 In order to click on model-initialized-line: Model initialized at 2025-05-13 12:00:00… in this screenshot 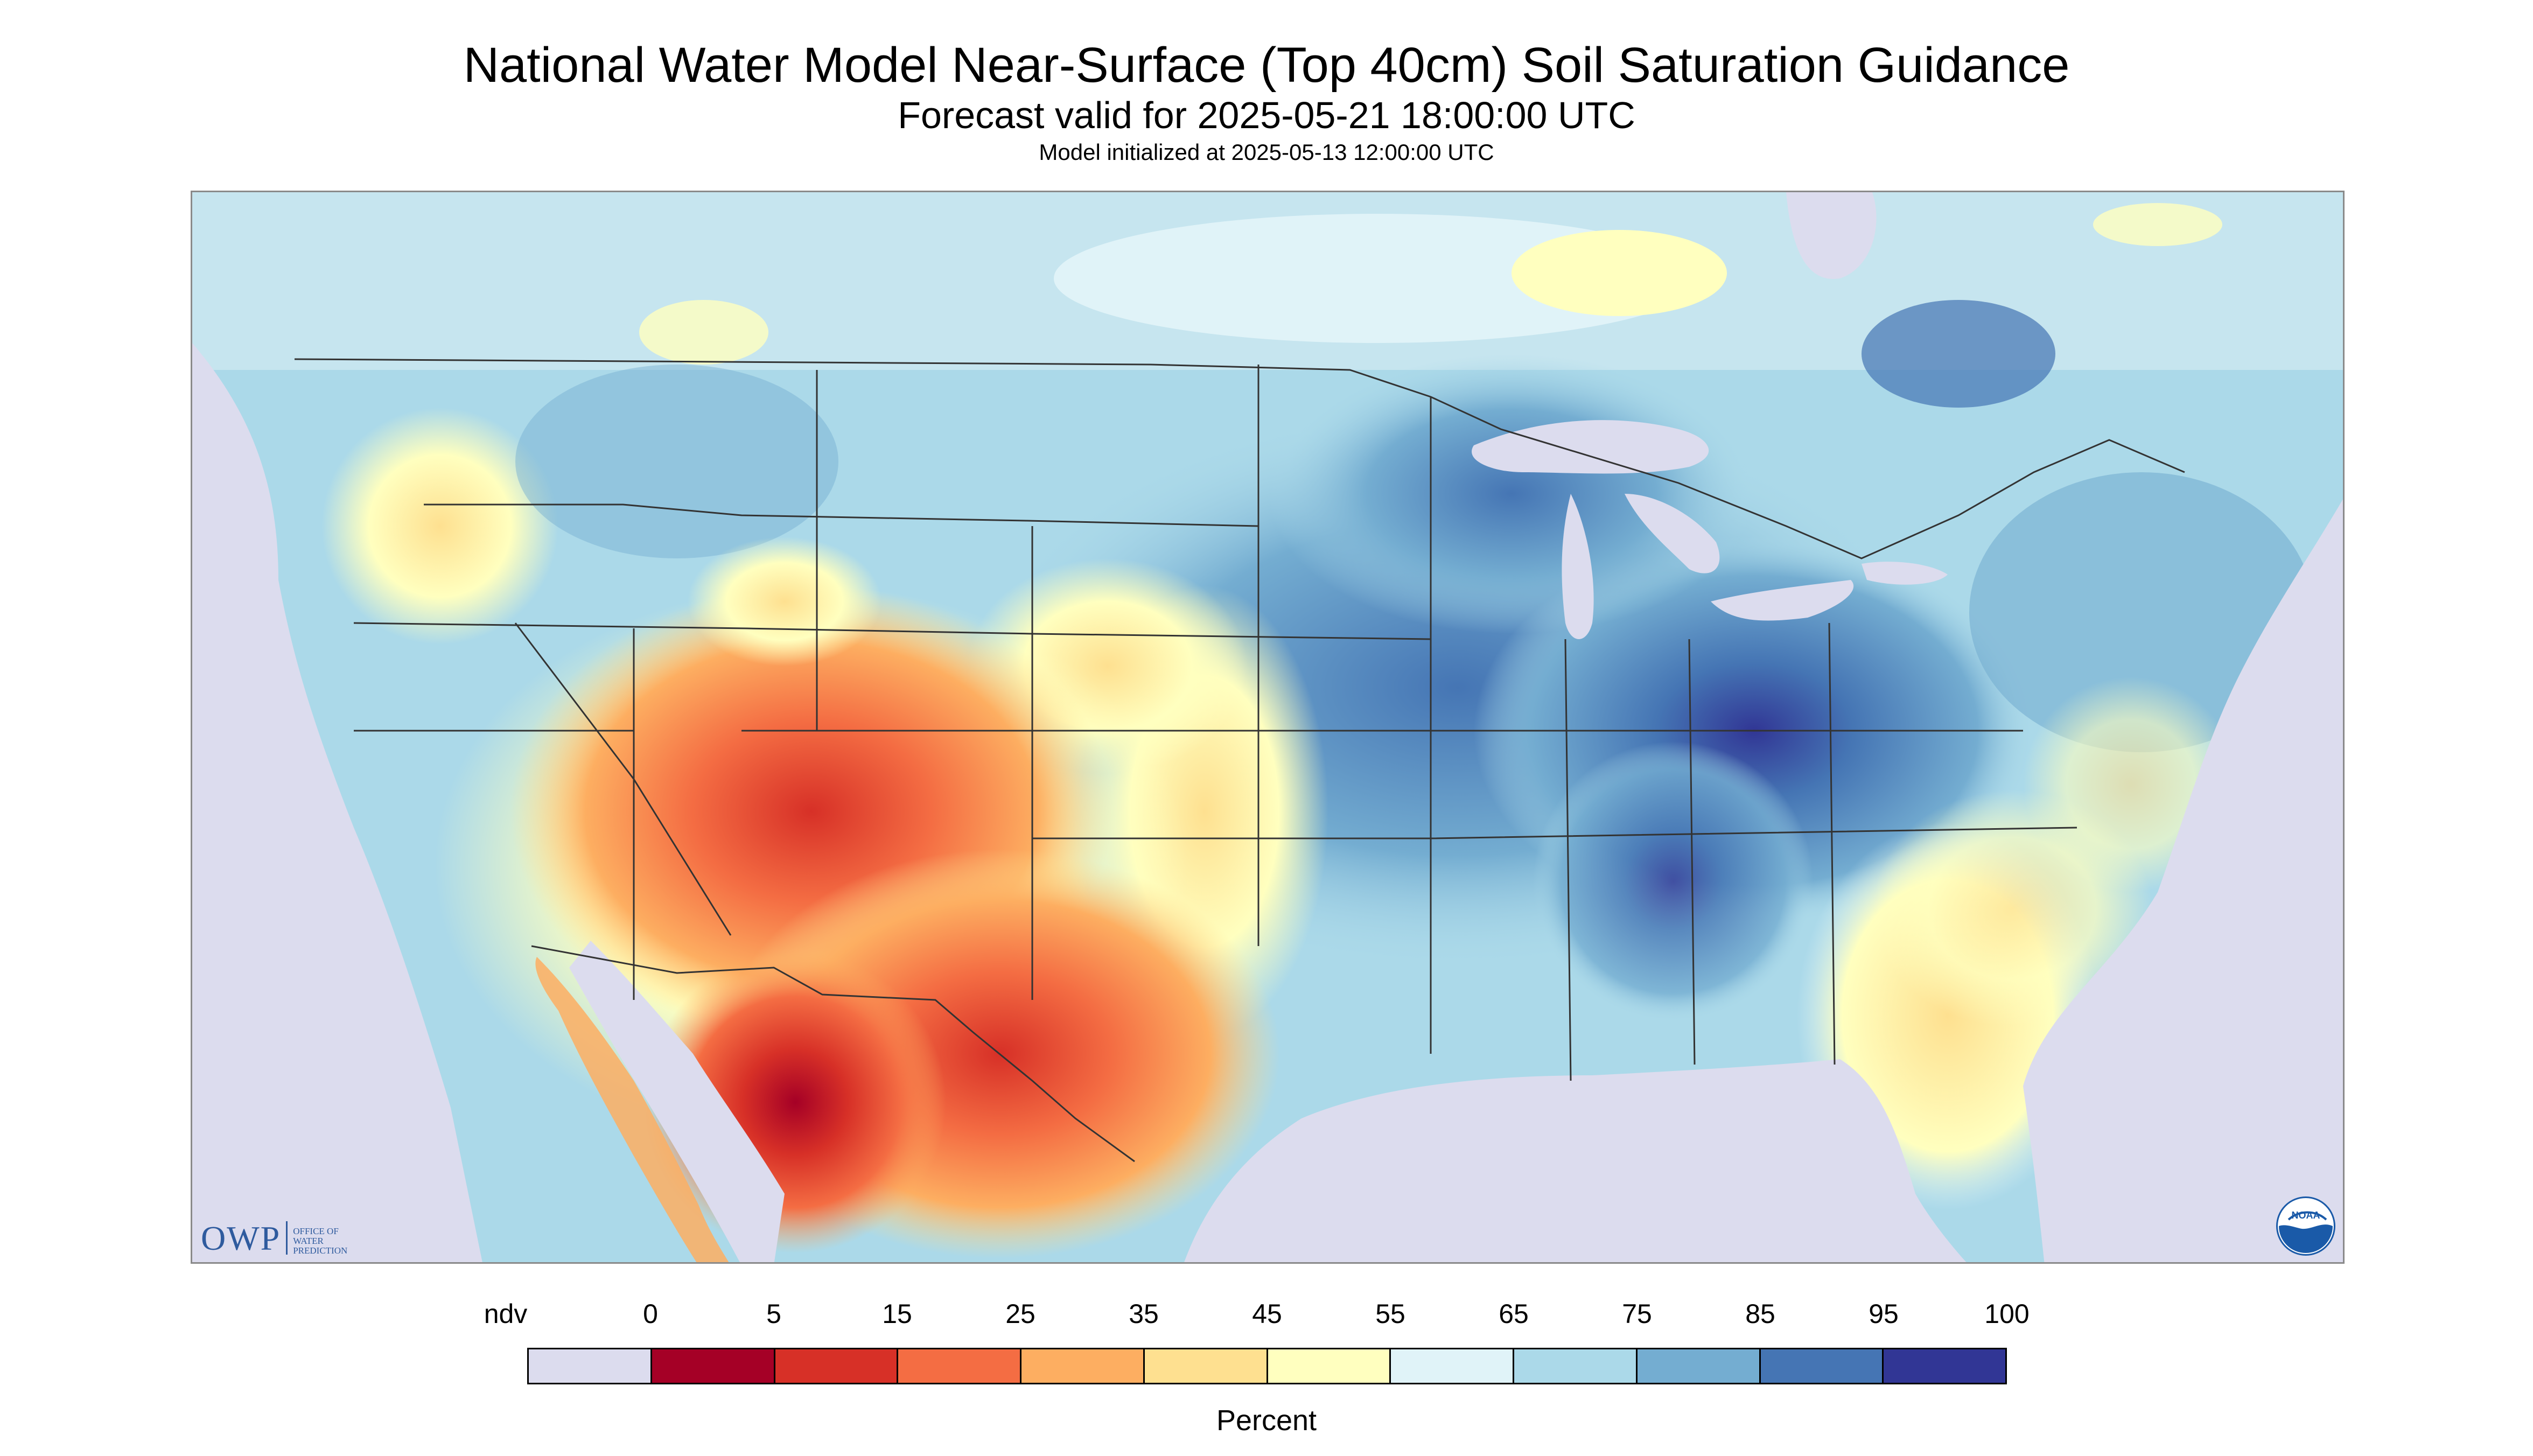, I will do `click(1266, 152)`.